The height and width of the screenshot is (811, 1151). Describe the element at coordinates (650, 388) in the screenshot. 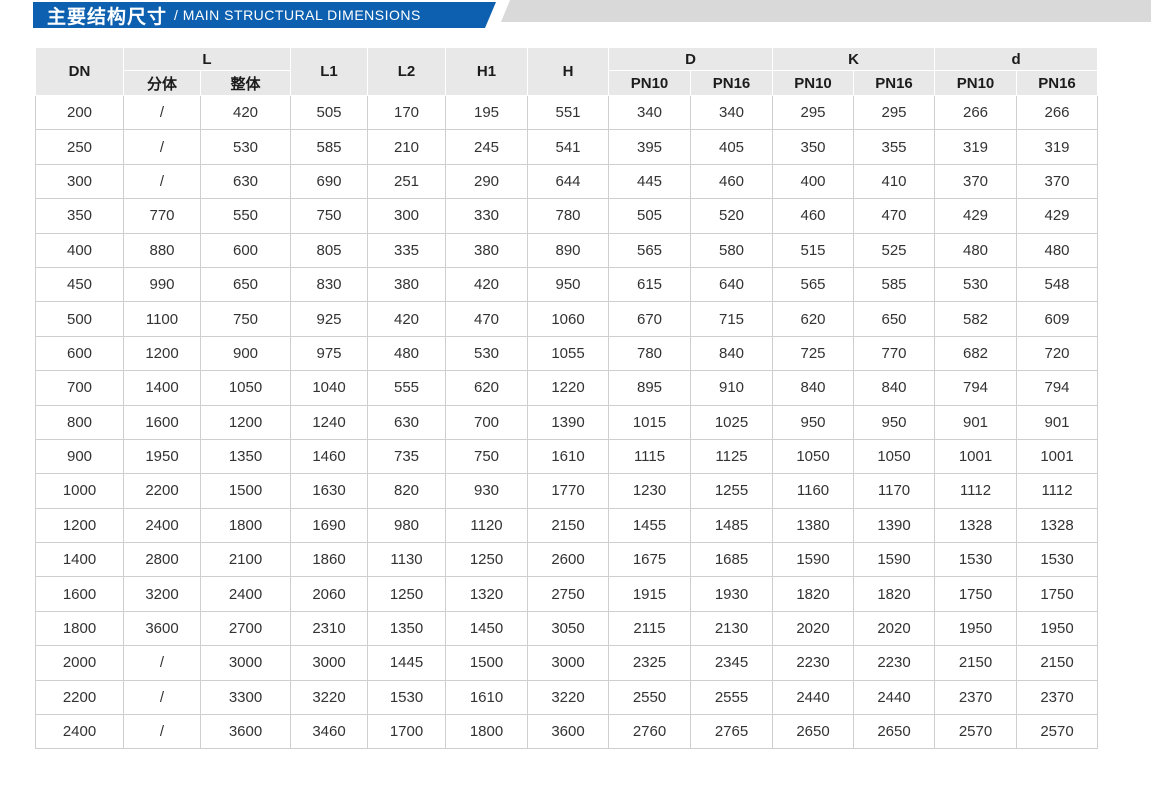

I see `table-cell: 895` at that location.